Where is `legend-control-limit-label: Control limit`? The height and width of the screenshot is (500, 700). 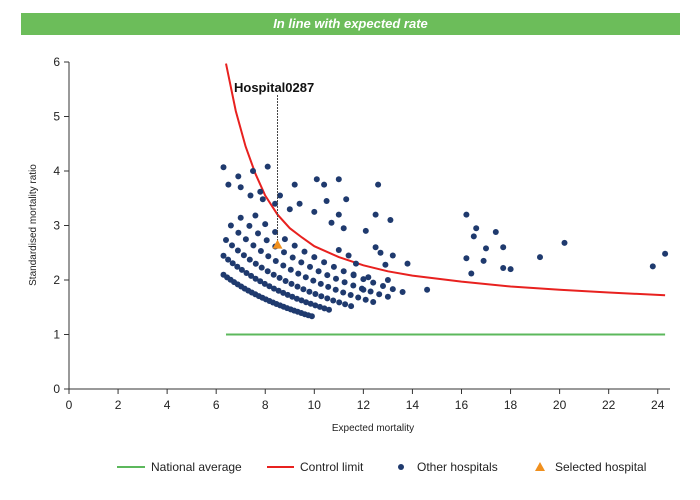 legend-control-limit-label: Control limit is located at coordinates (332, 467).